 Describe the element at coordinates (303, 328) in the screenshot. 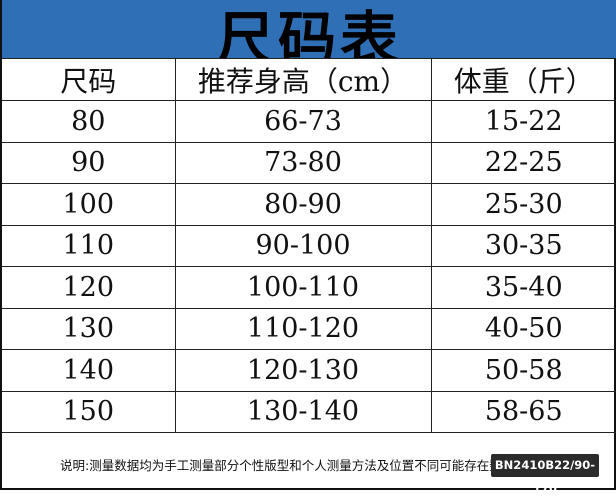

I see `cell-height: 110-120` at that location.